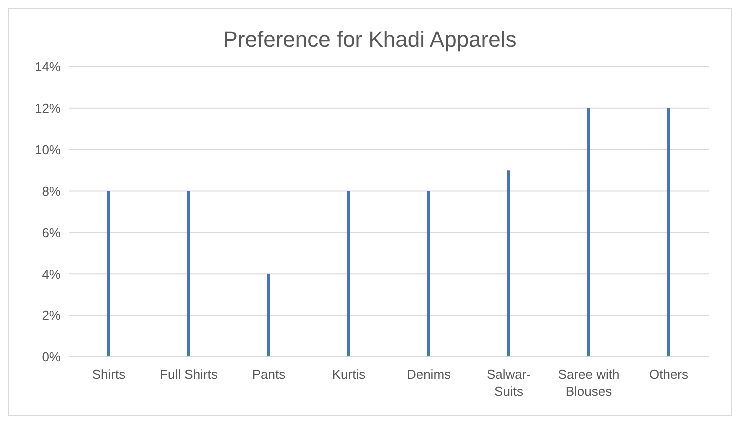 This screenshot has width=740, height=424. What do you see at coordinates (509, 383) in the screenshot?
I see `x-tick-label: Salwar-Suits` at bounding box center [509, 383].